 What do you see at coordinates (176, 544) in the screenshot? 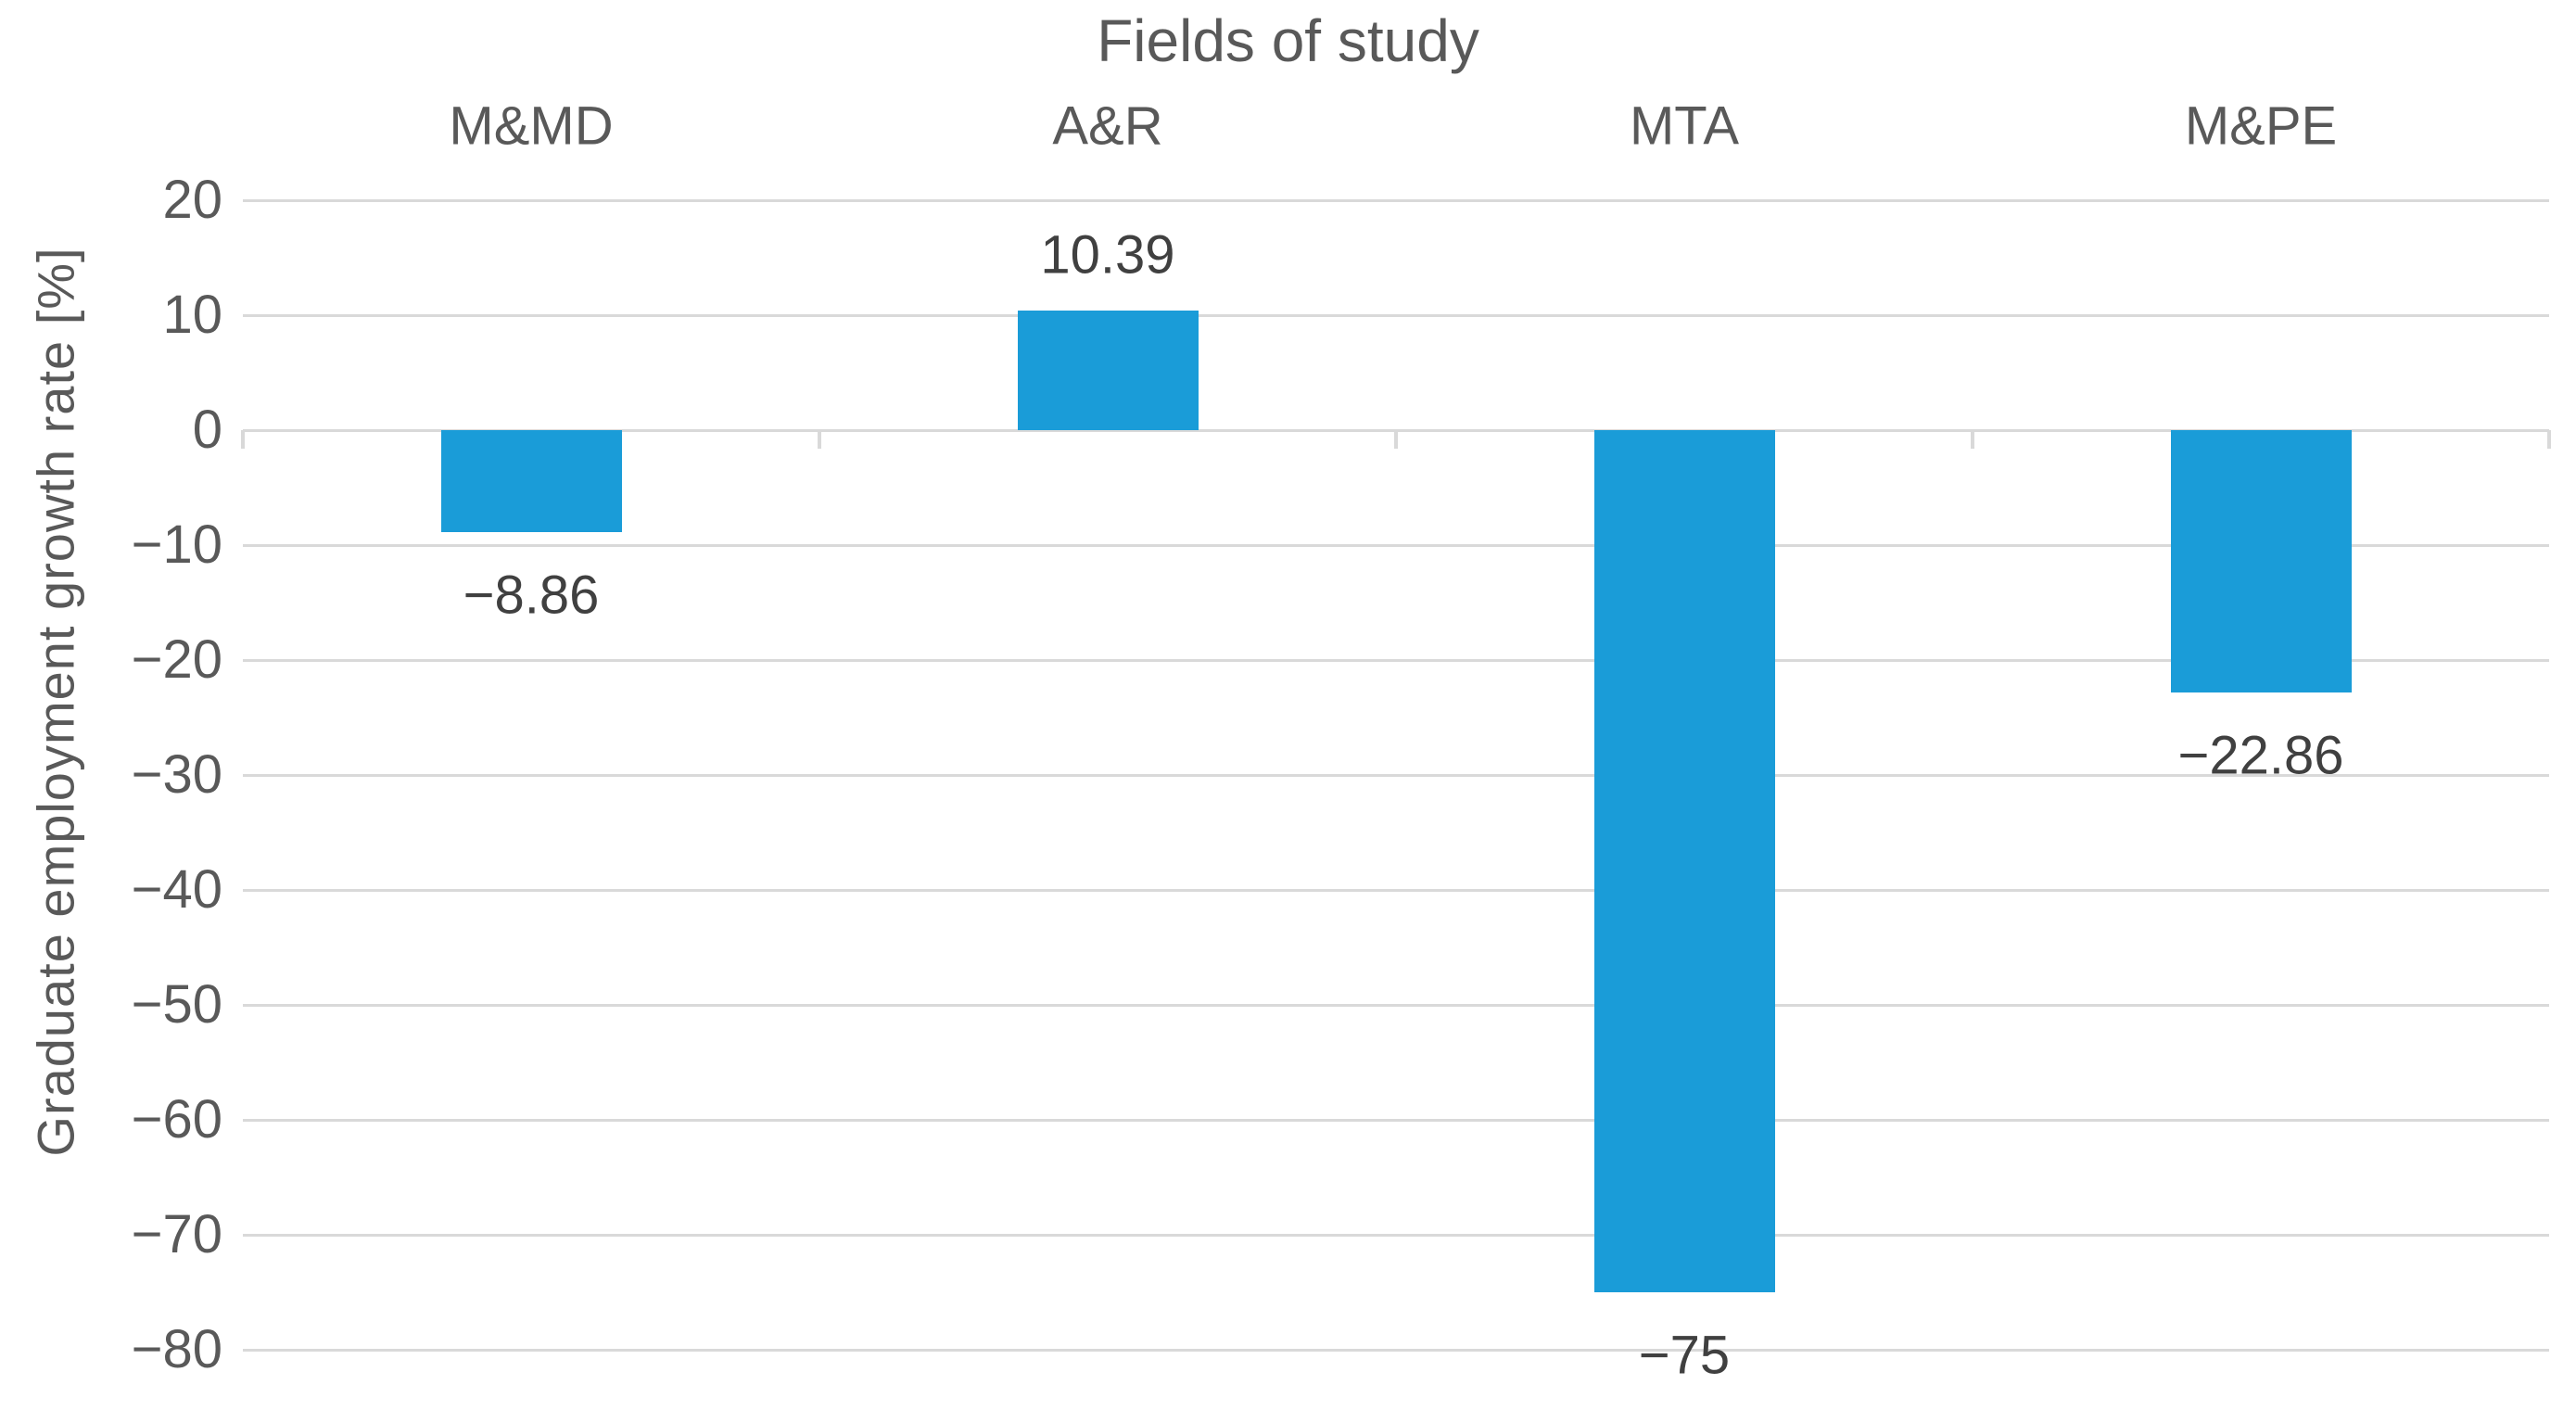
I see `y-tick-label: −10` at bounding box center [176, 544].